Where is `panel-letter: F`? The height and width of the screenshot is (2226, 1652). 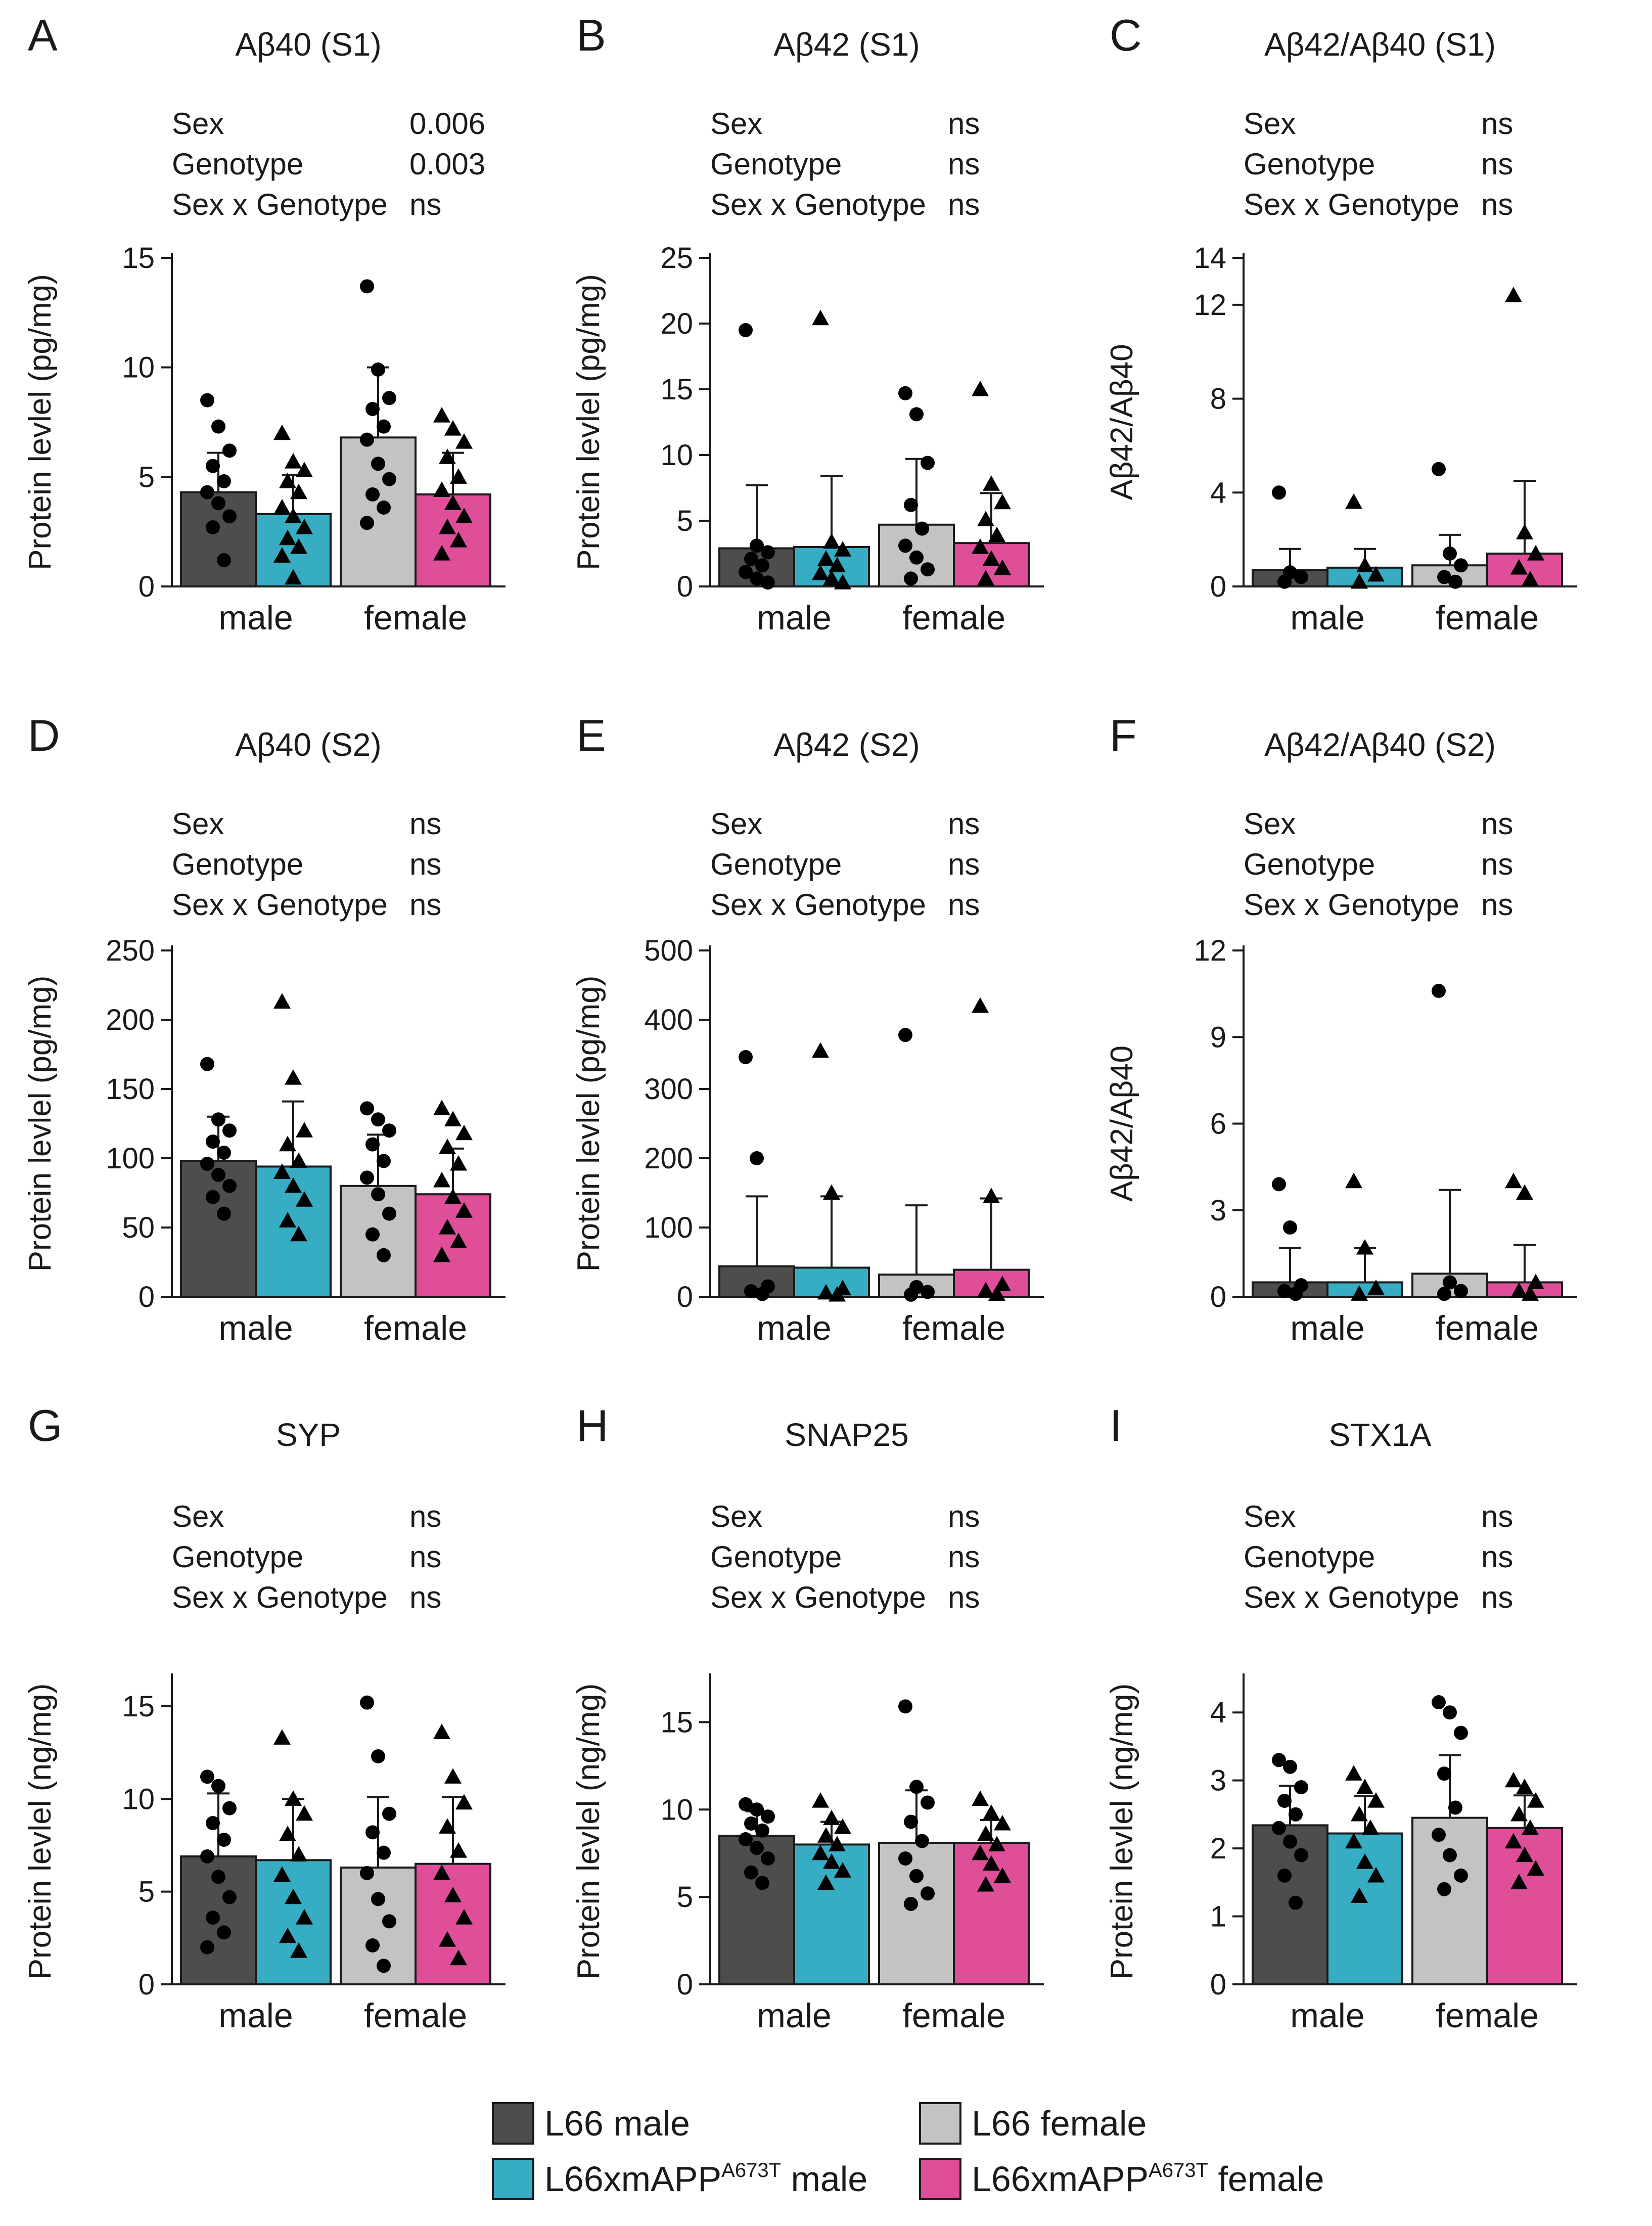
panel-letter: F is located at coordinates (1124, 735).